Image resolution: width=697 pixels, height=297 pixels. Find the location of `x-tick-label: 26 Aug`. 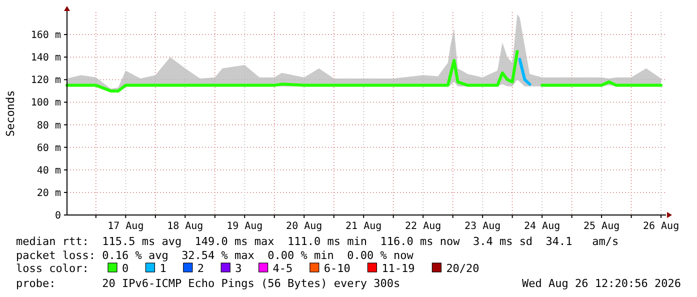

x-tick-label: 26 Aug is located at coordinates (661, 226).